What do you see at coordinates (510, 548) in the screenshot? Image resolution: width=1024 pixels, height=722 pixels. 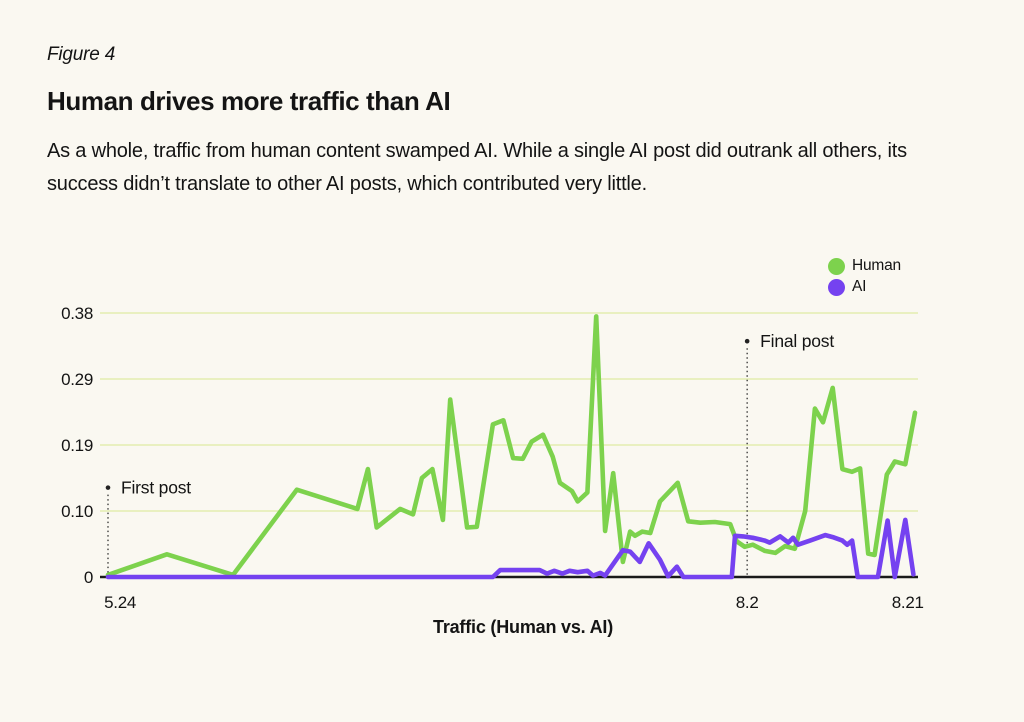 I see `series-line-ai` at bounding box center [510, 548].